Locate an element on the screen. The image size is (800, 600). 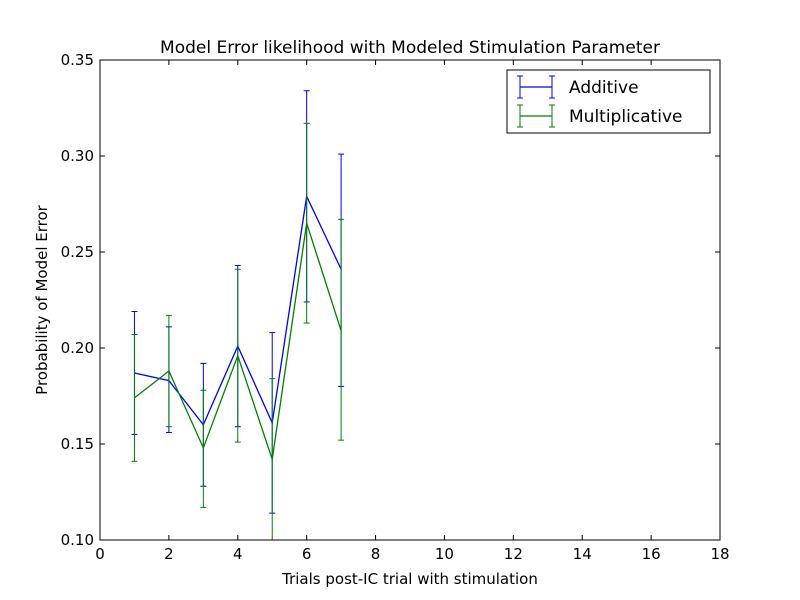
x-tick-label: 6 is located at coordinates (307, 554).